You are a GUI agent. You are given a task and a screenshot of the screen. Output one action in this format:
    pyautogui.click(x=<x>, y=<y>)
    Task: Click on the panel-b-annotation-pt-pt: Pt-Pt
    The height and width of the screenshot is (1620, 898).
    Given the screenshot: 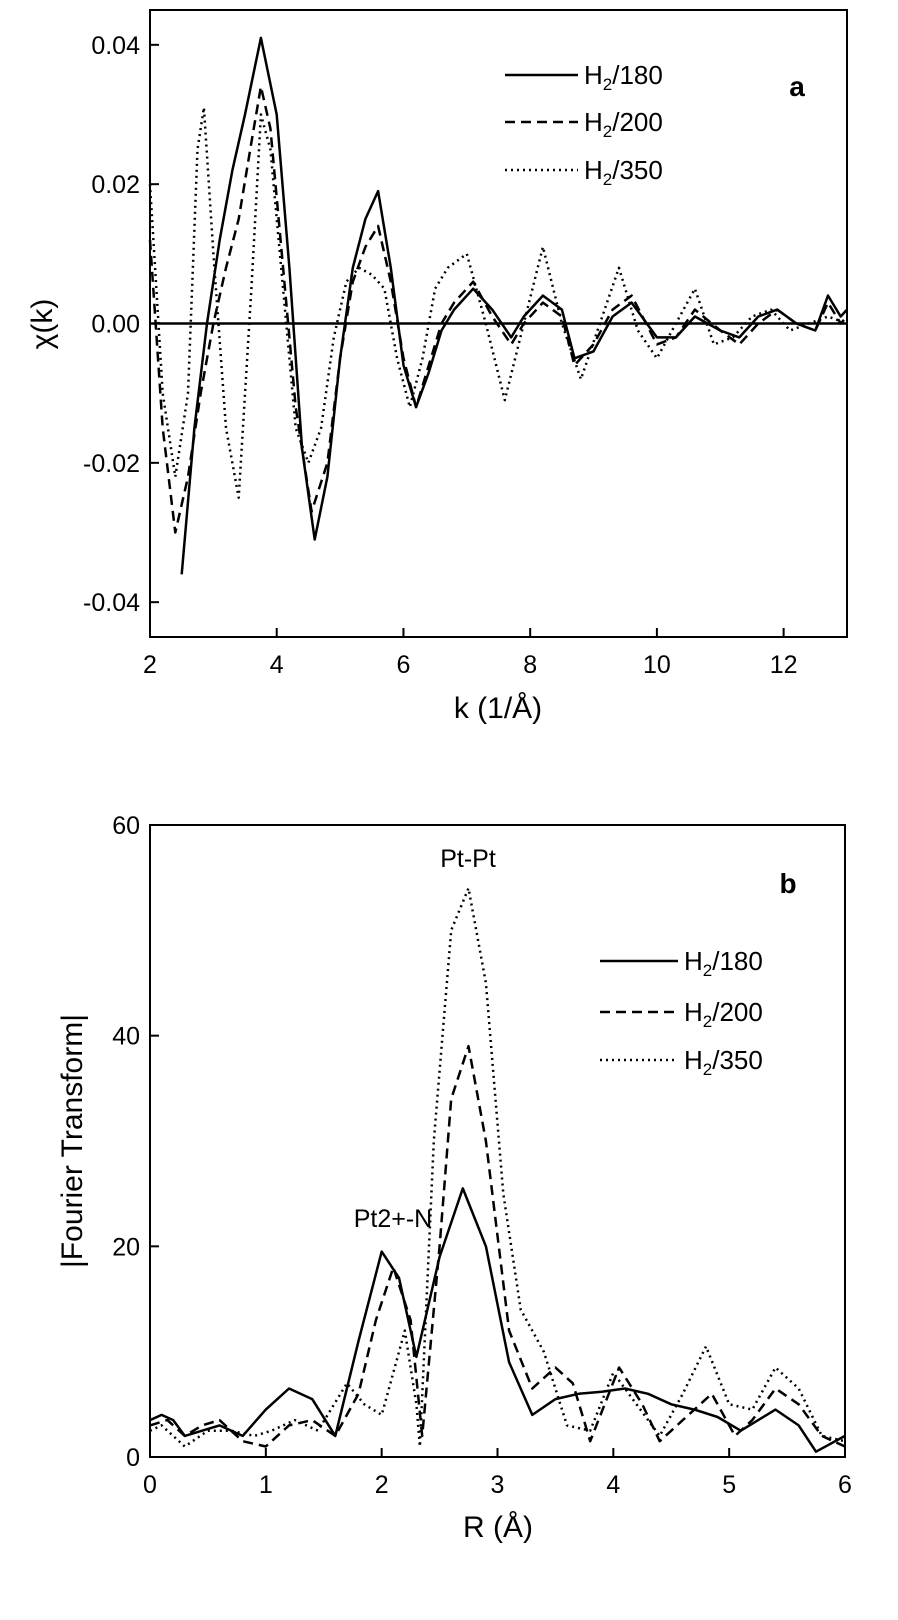 What is the action you would take?
    pyautogui.click(x=468, y=859)
    